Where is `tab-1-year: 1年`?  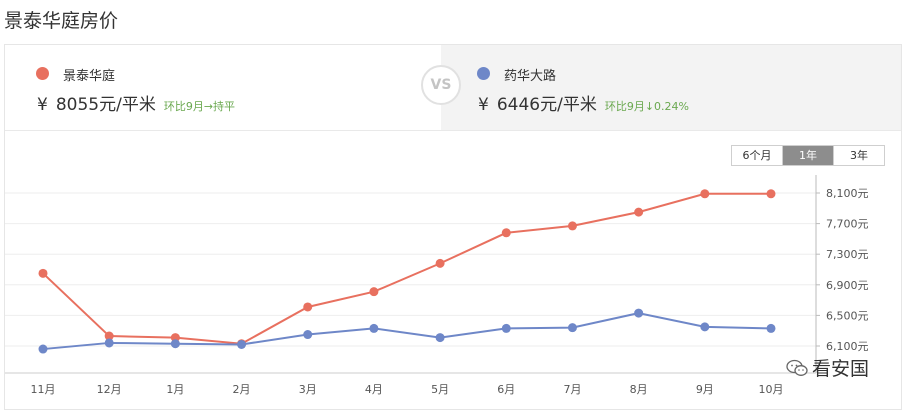 tab-1-year: 1年 is located at coordinates (808, 155).